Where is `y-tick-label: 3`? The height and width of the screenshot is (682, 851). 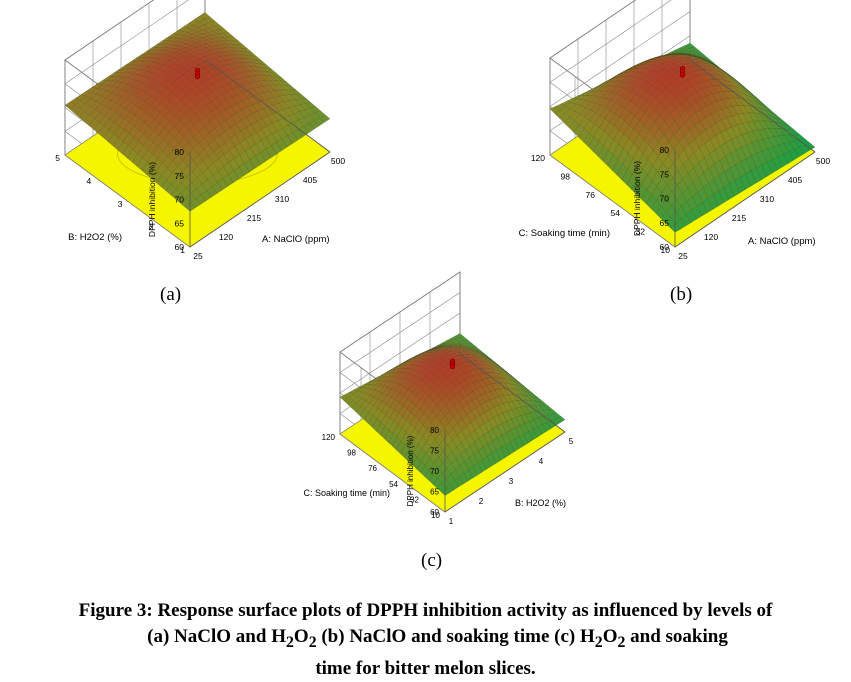 y-tick-label: 3 is located at coordinates (120, 204).